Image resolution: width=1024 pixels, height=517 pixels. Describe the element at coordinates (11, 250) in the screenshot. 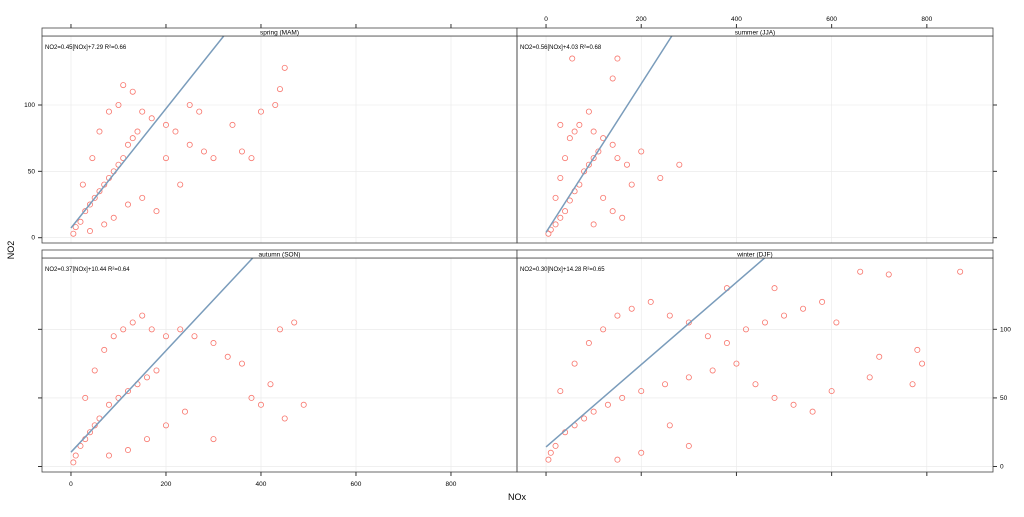

I see `y-axis-label: NO2` at that location.